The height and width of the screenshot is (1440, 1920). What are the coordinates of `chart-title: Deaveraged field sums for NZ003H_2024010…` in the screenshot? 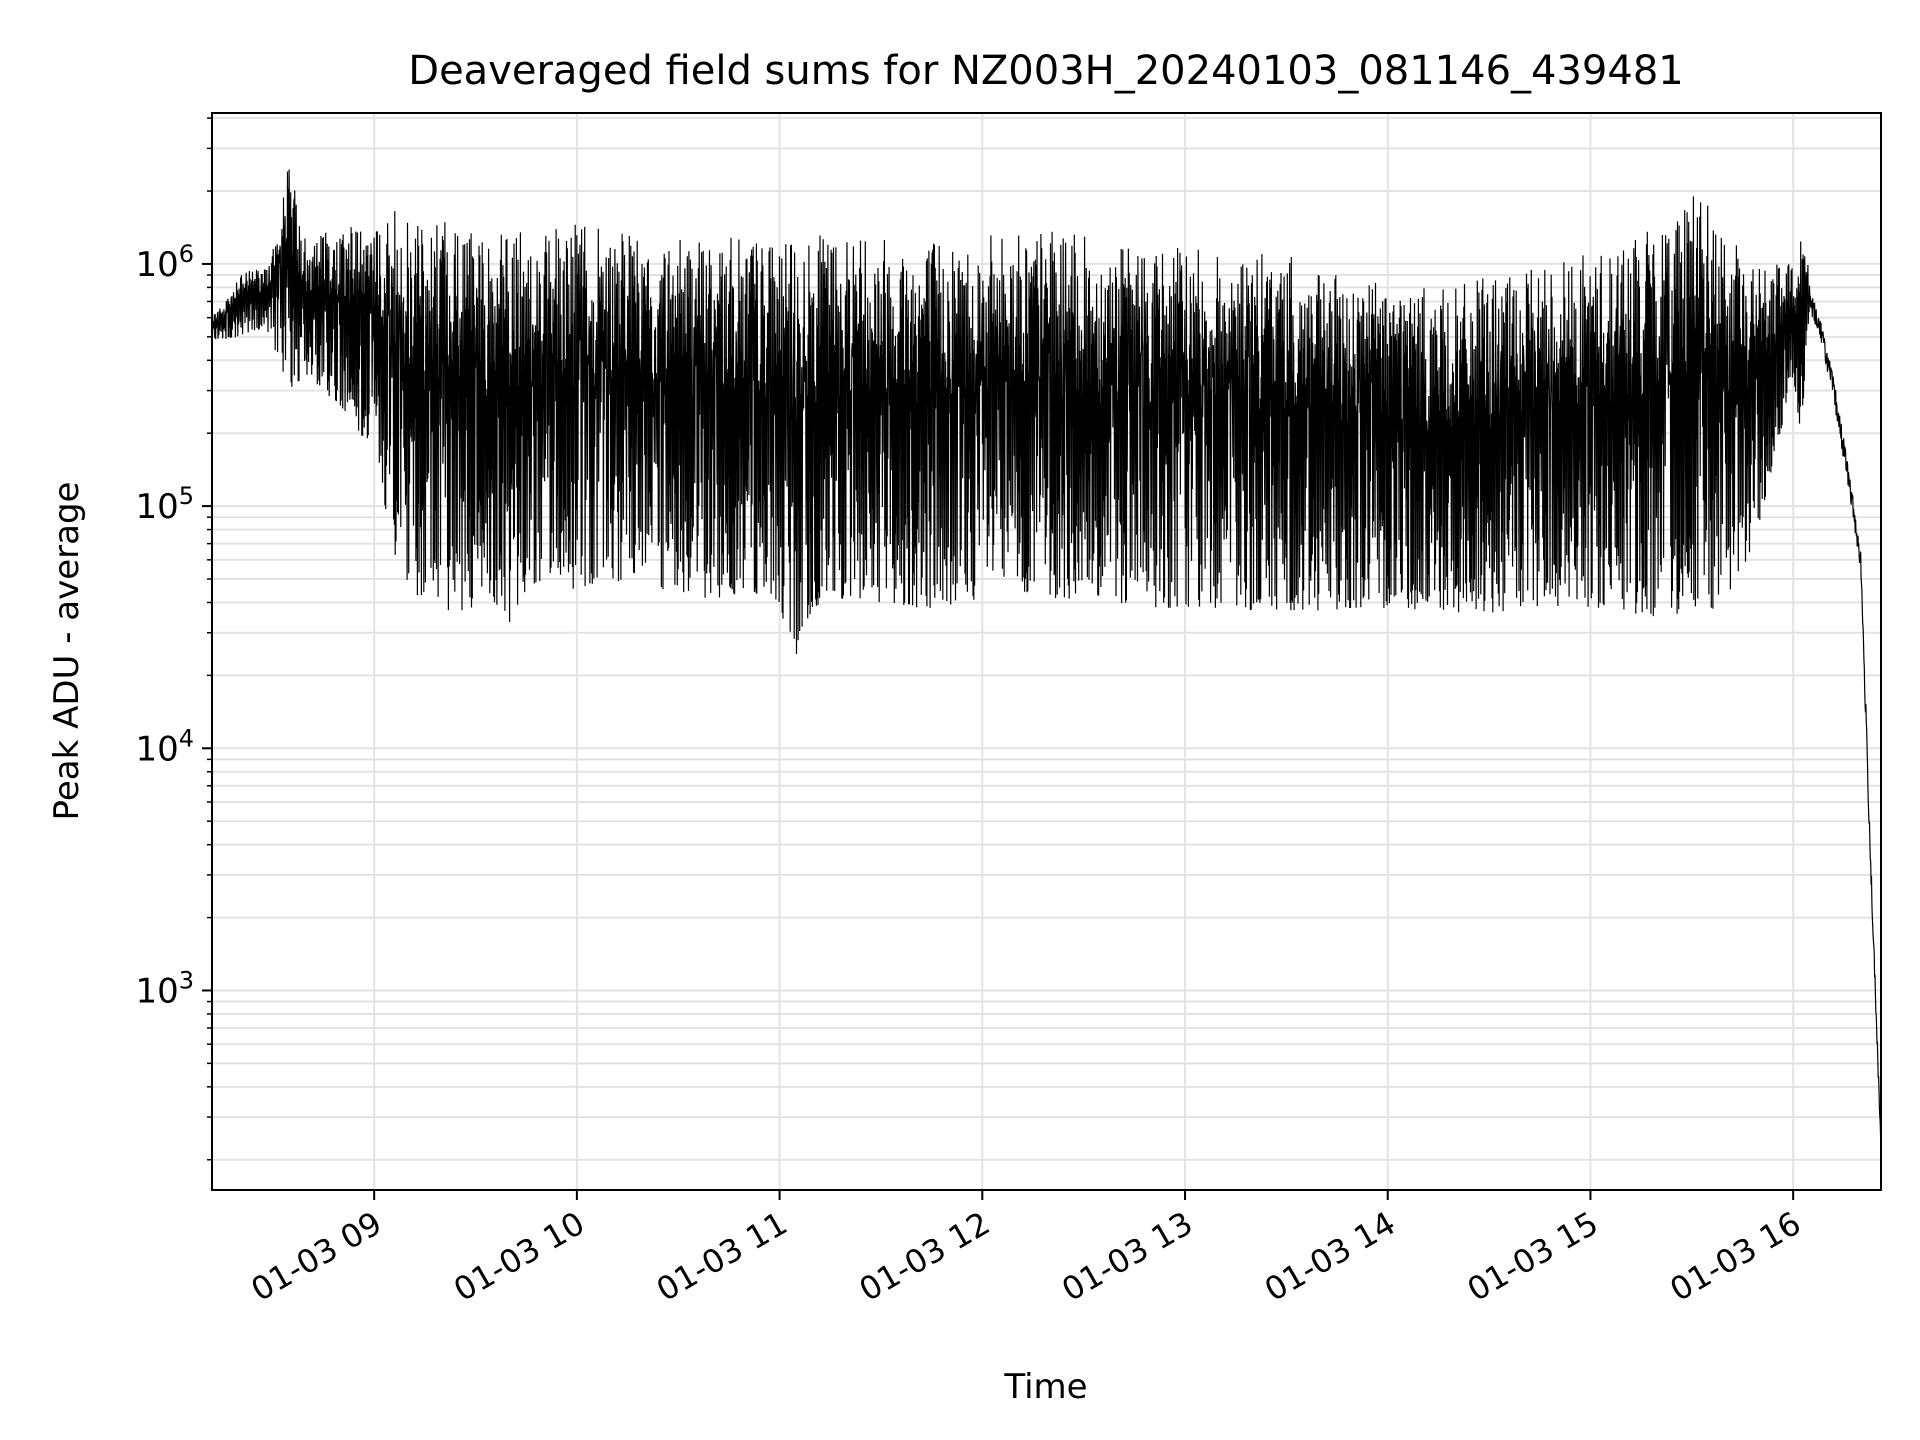 It's located at (1045, 71).